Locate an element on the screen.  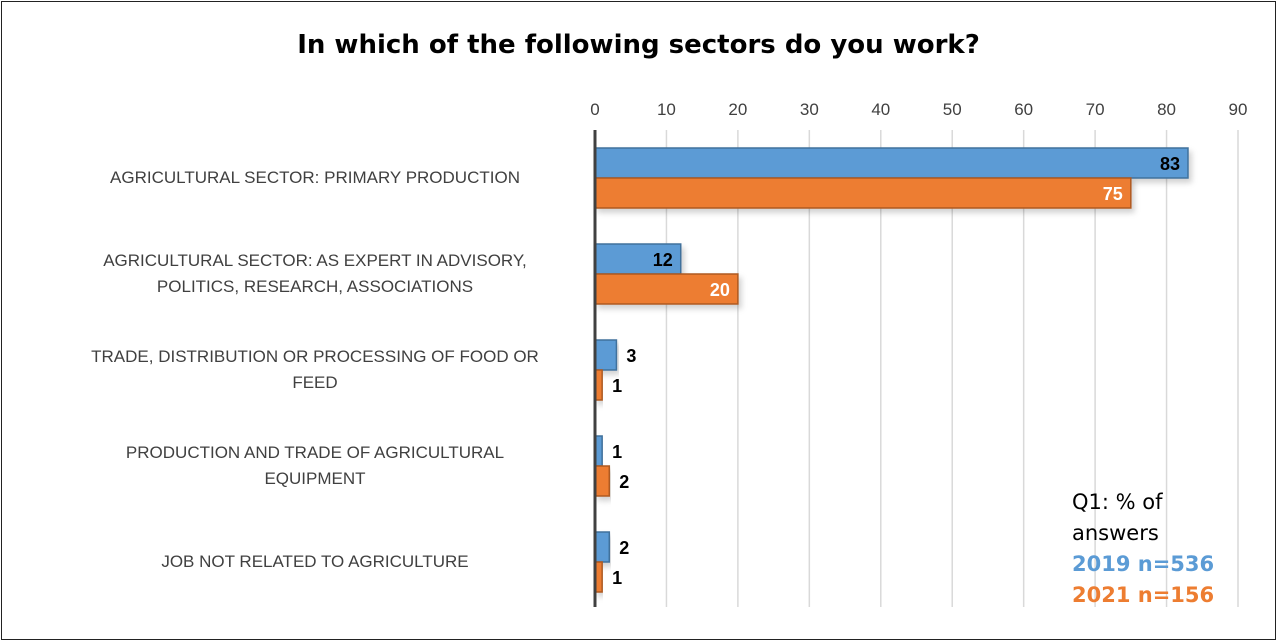
legend: Q1: % of answers 2019 n=536 2021 n=156 is located at coordinates (1143, 549).